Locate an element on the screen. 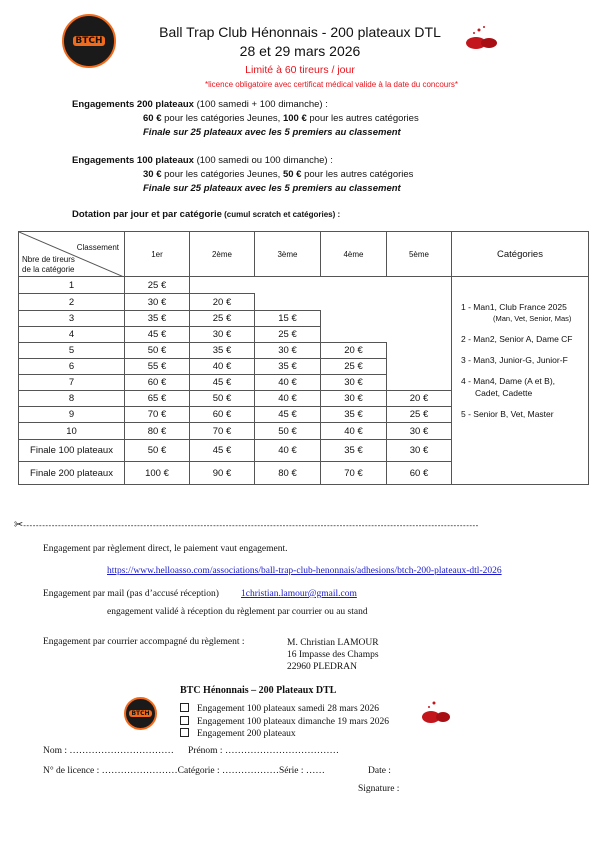  detail: (100 samedi ou 100 dimanche) : is located at coordinates (263, 160).